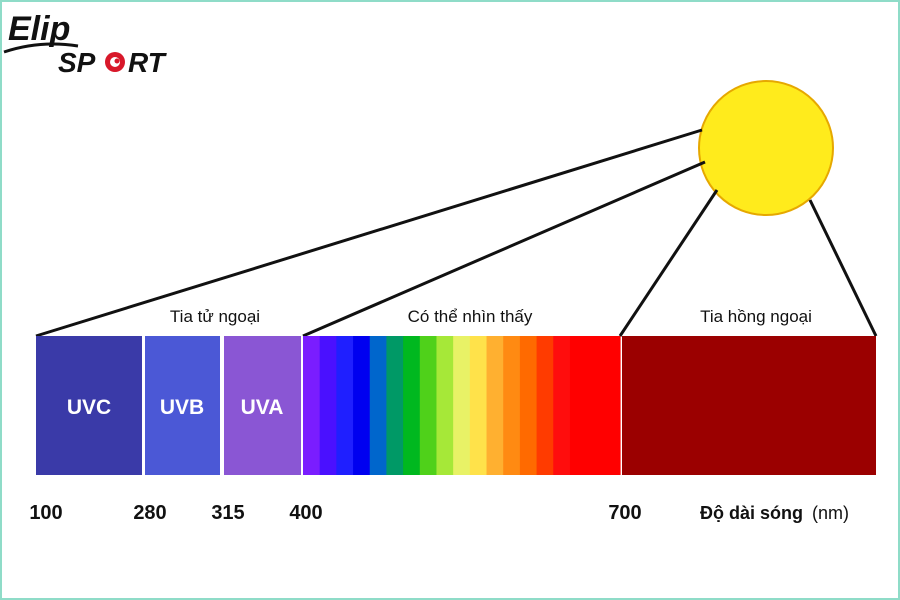  I want to click on tick-label-400: 400, so click(305, 513).